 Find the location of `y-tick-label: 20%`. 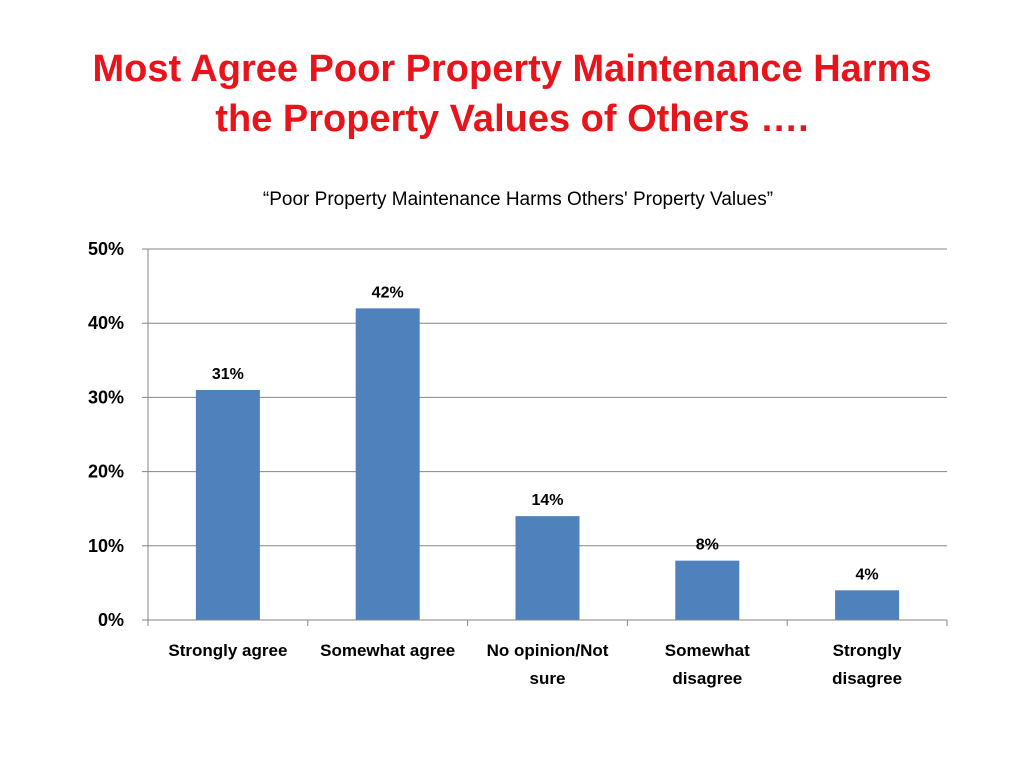

y-tick-label: 20% is located at coordinates (106, 472).